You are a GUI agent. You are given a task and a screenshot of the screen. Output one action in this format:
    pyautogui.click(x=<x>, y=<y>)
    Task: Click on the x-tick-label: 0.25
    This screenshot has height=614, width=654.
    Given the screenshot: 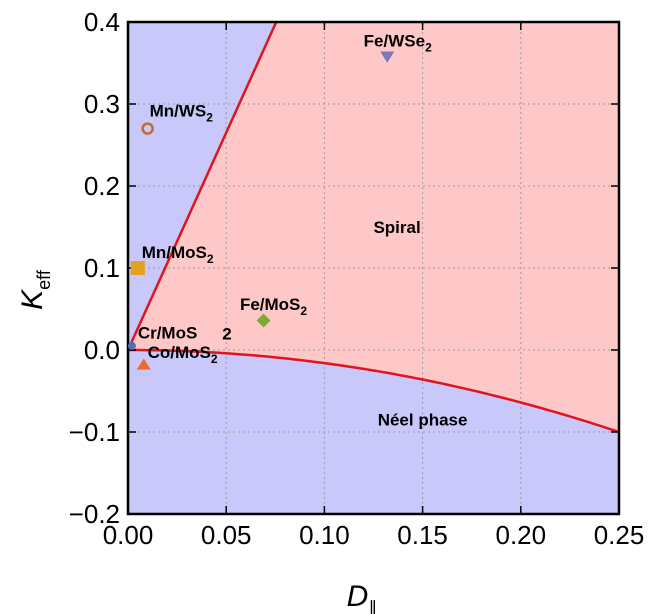 What is the action you would take?
    pyautogui.click(x=619, y=535)
    